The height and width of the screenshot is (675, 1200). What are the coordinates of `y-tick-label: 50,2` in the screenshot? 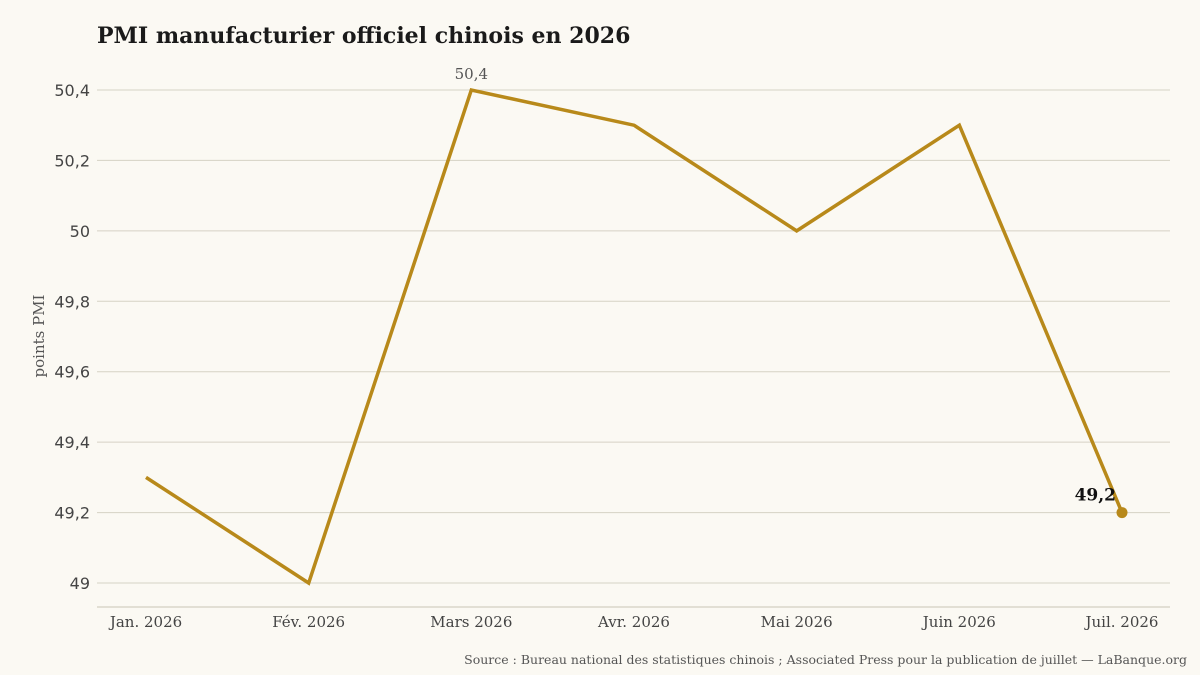 It's located at (72, 160).